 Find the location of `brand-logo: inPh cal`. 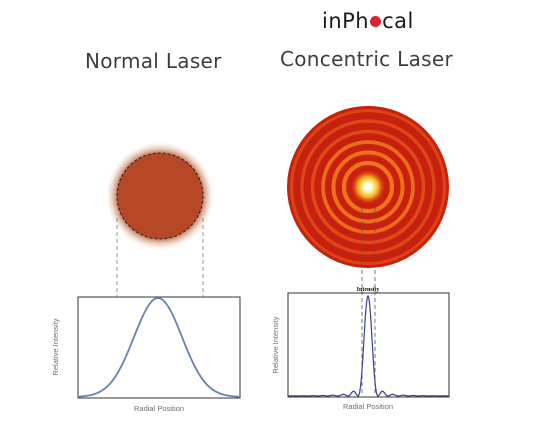

brand-logo: inPh cal is located at coordinates (368, 21).